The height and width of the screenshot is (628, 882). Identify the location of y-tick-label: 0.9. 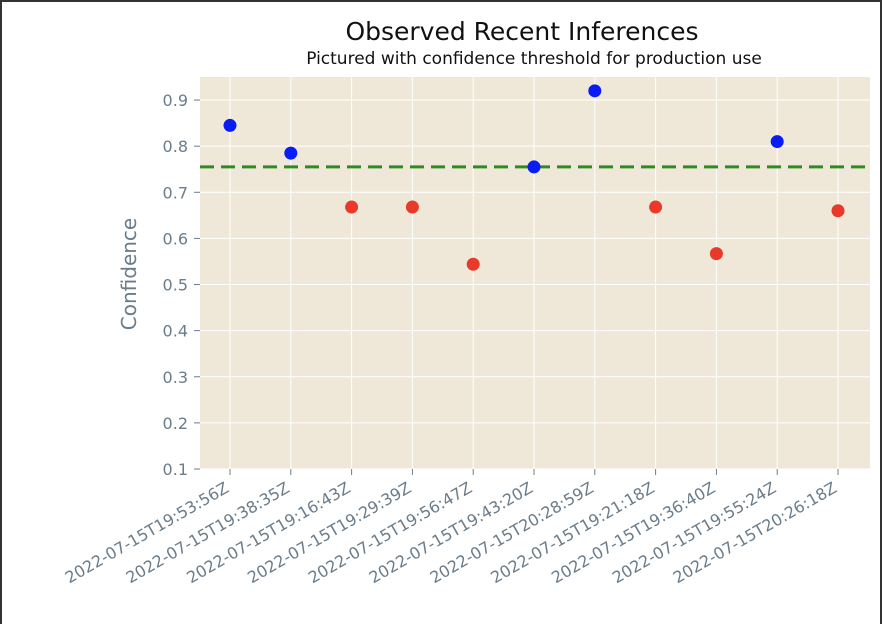
(175, 100).